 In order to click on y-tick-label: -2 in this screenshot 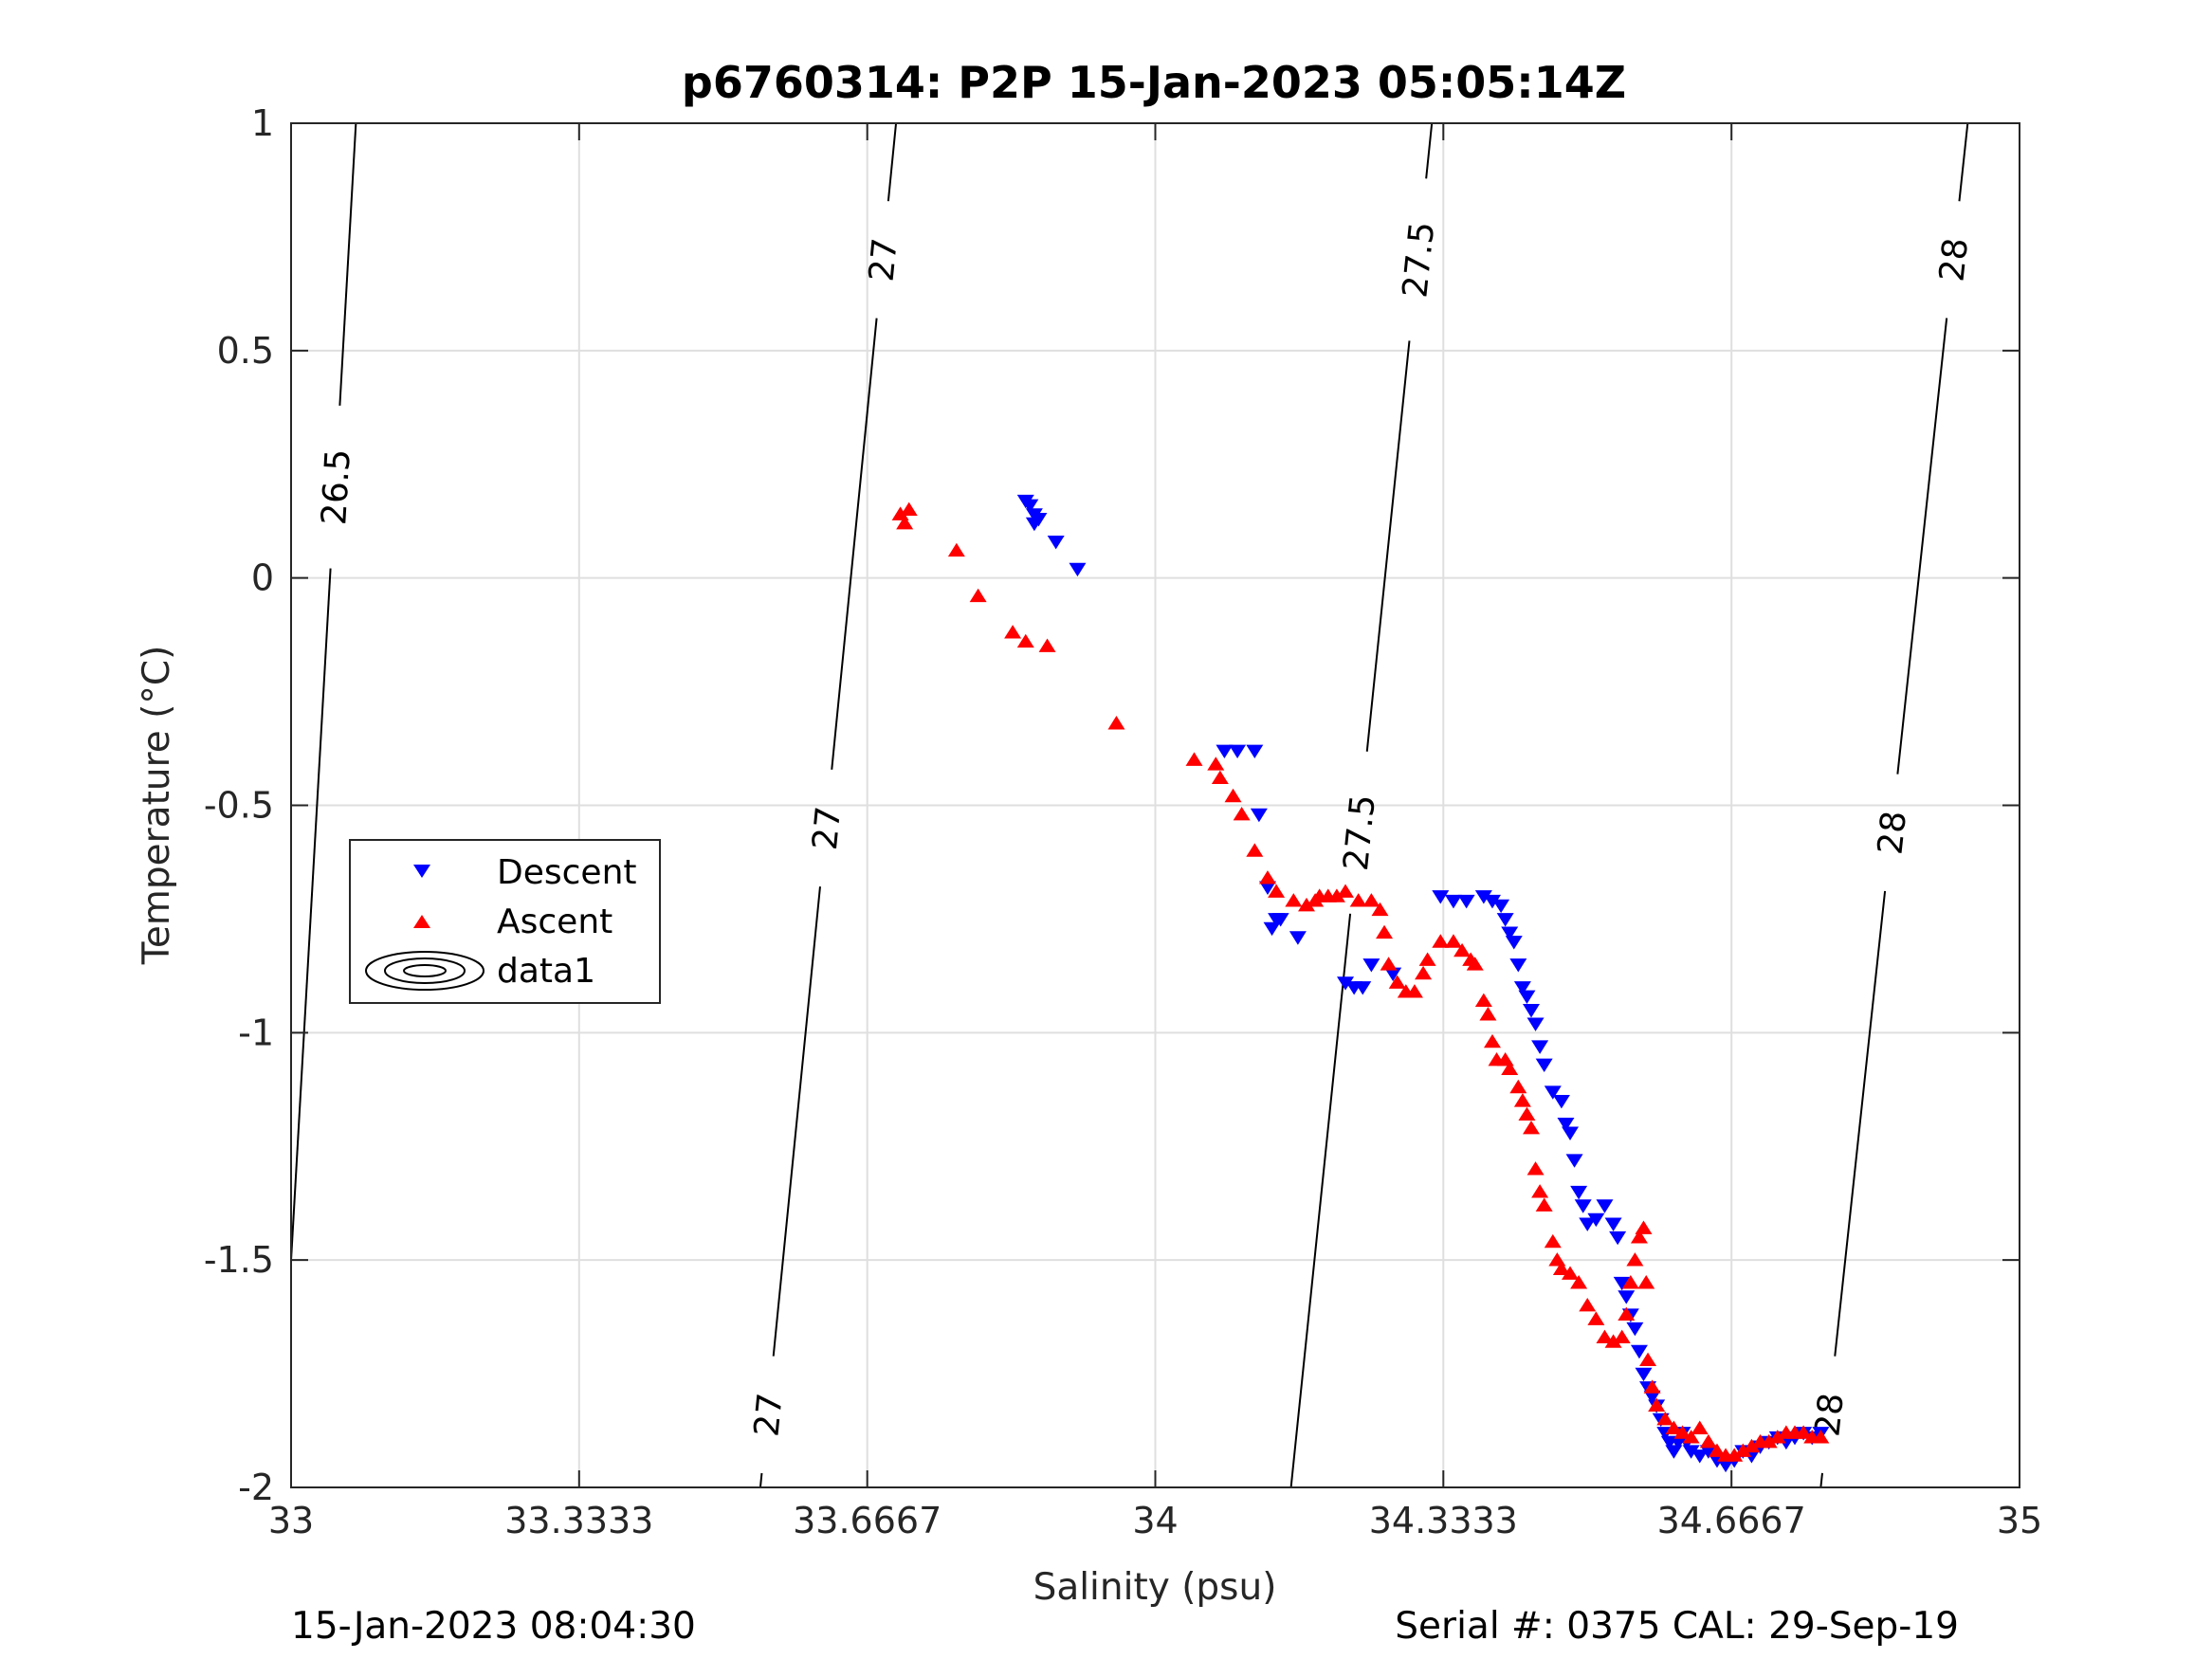, I will do `click(256, 1487)`.